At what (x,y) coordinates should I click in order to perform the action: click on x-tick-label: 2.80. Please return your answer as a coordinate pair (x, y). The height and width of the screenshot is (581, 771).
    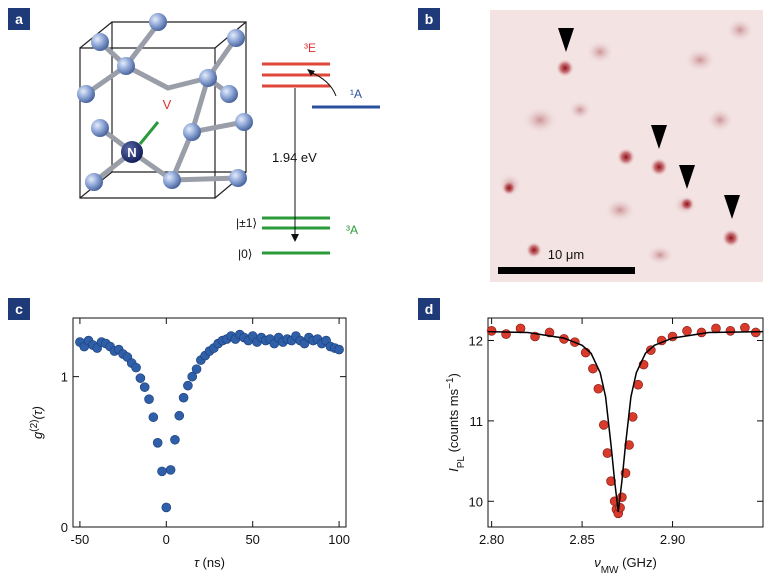
    Looking at the image, I should click on (491, 539).